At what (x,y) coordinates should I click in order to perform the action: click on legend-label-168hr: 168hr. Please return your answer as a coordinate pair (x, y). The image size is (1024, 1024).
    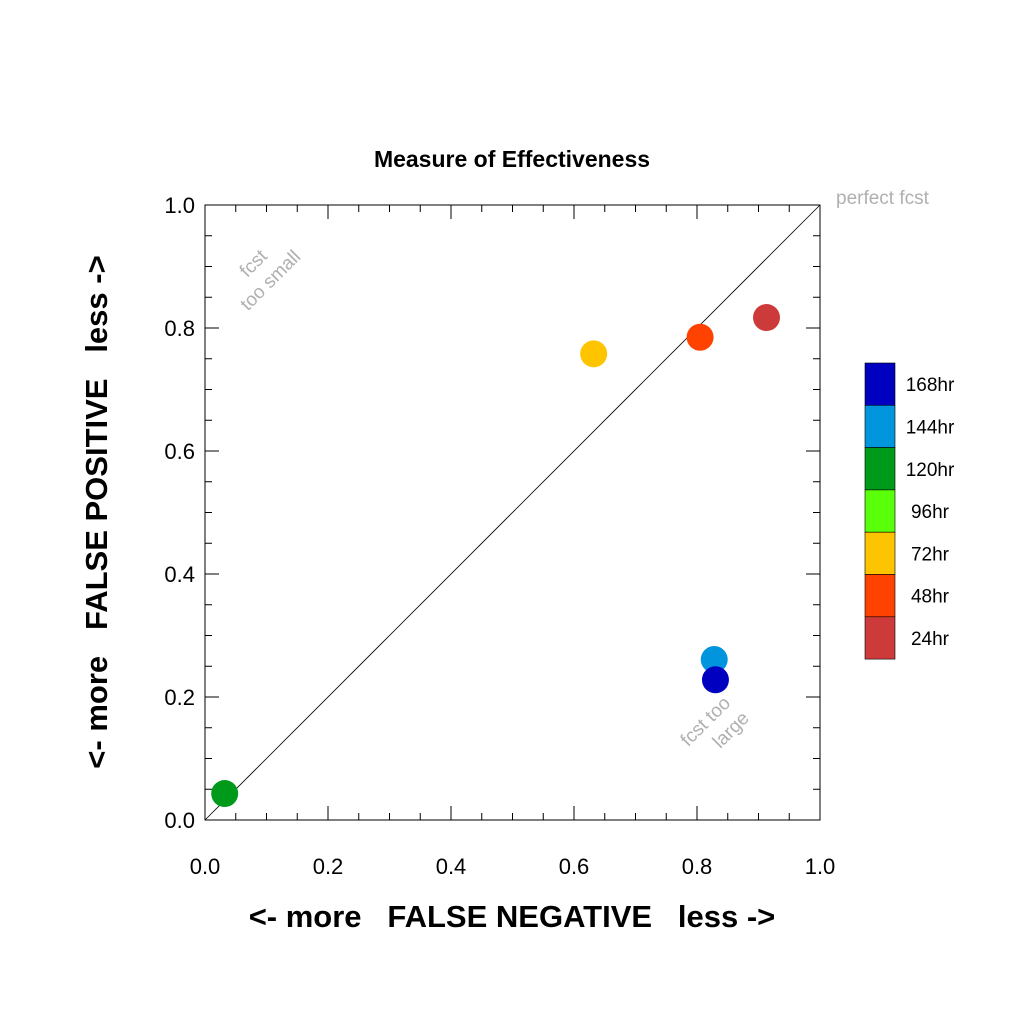
    Looking at the image, I should click on (930, 385).